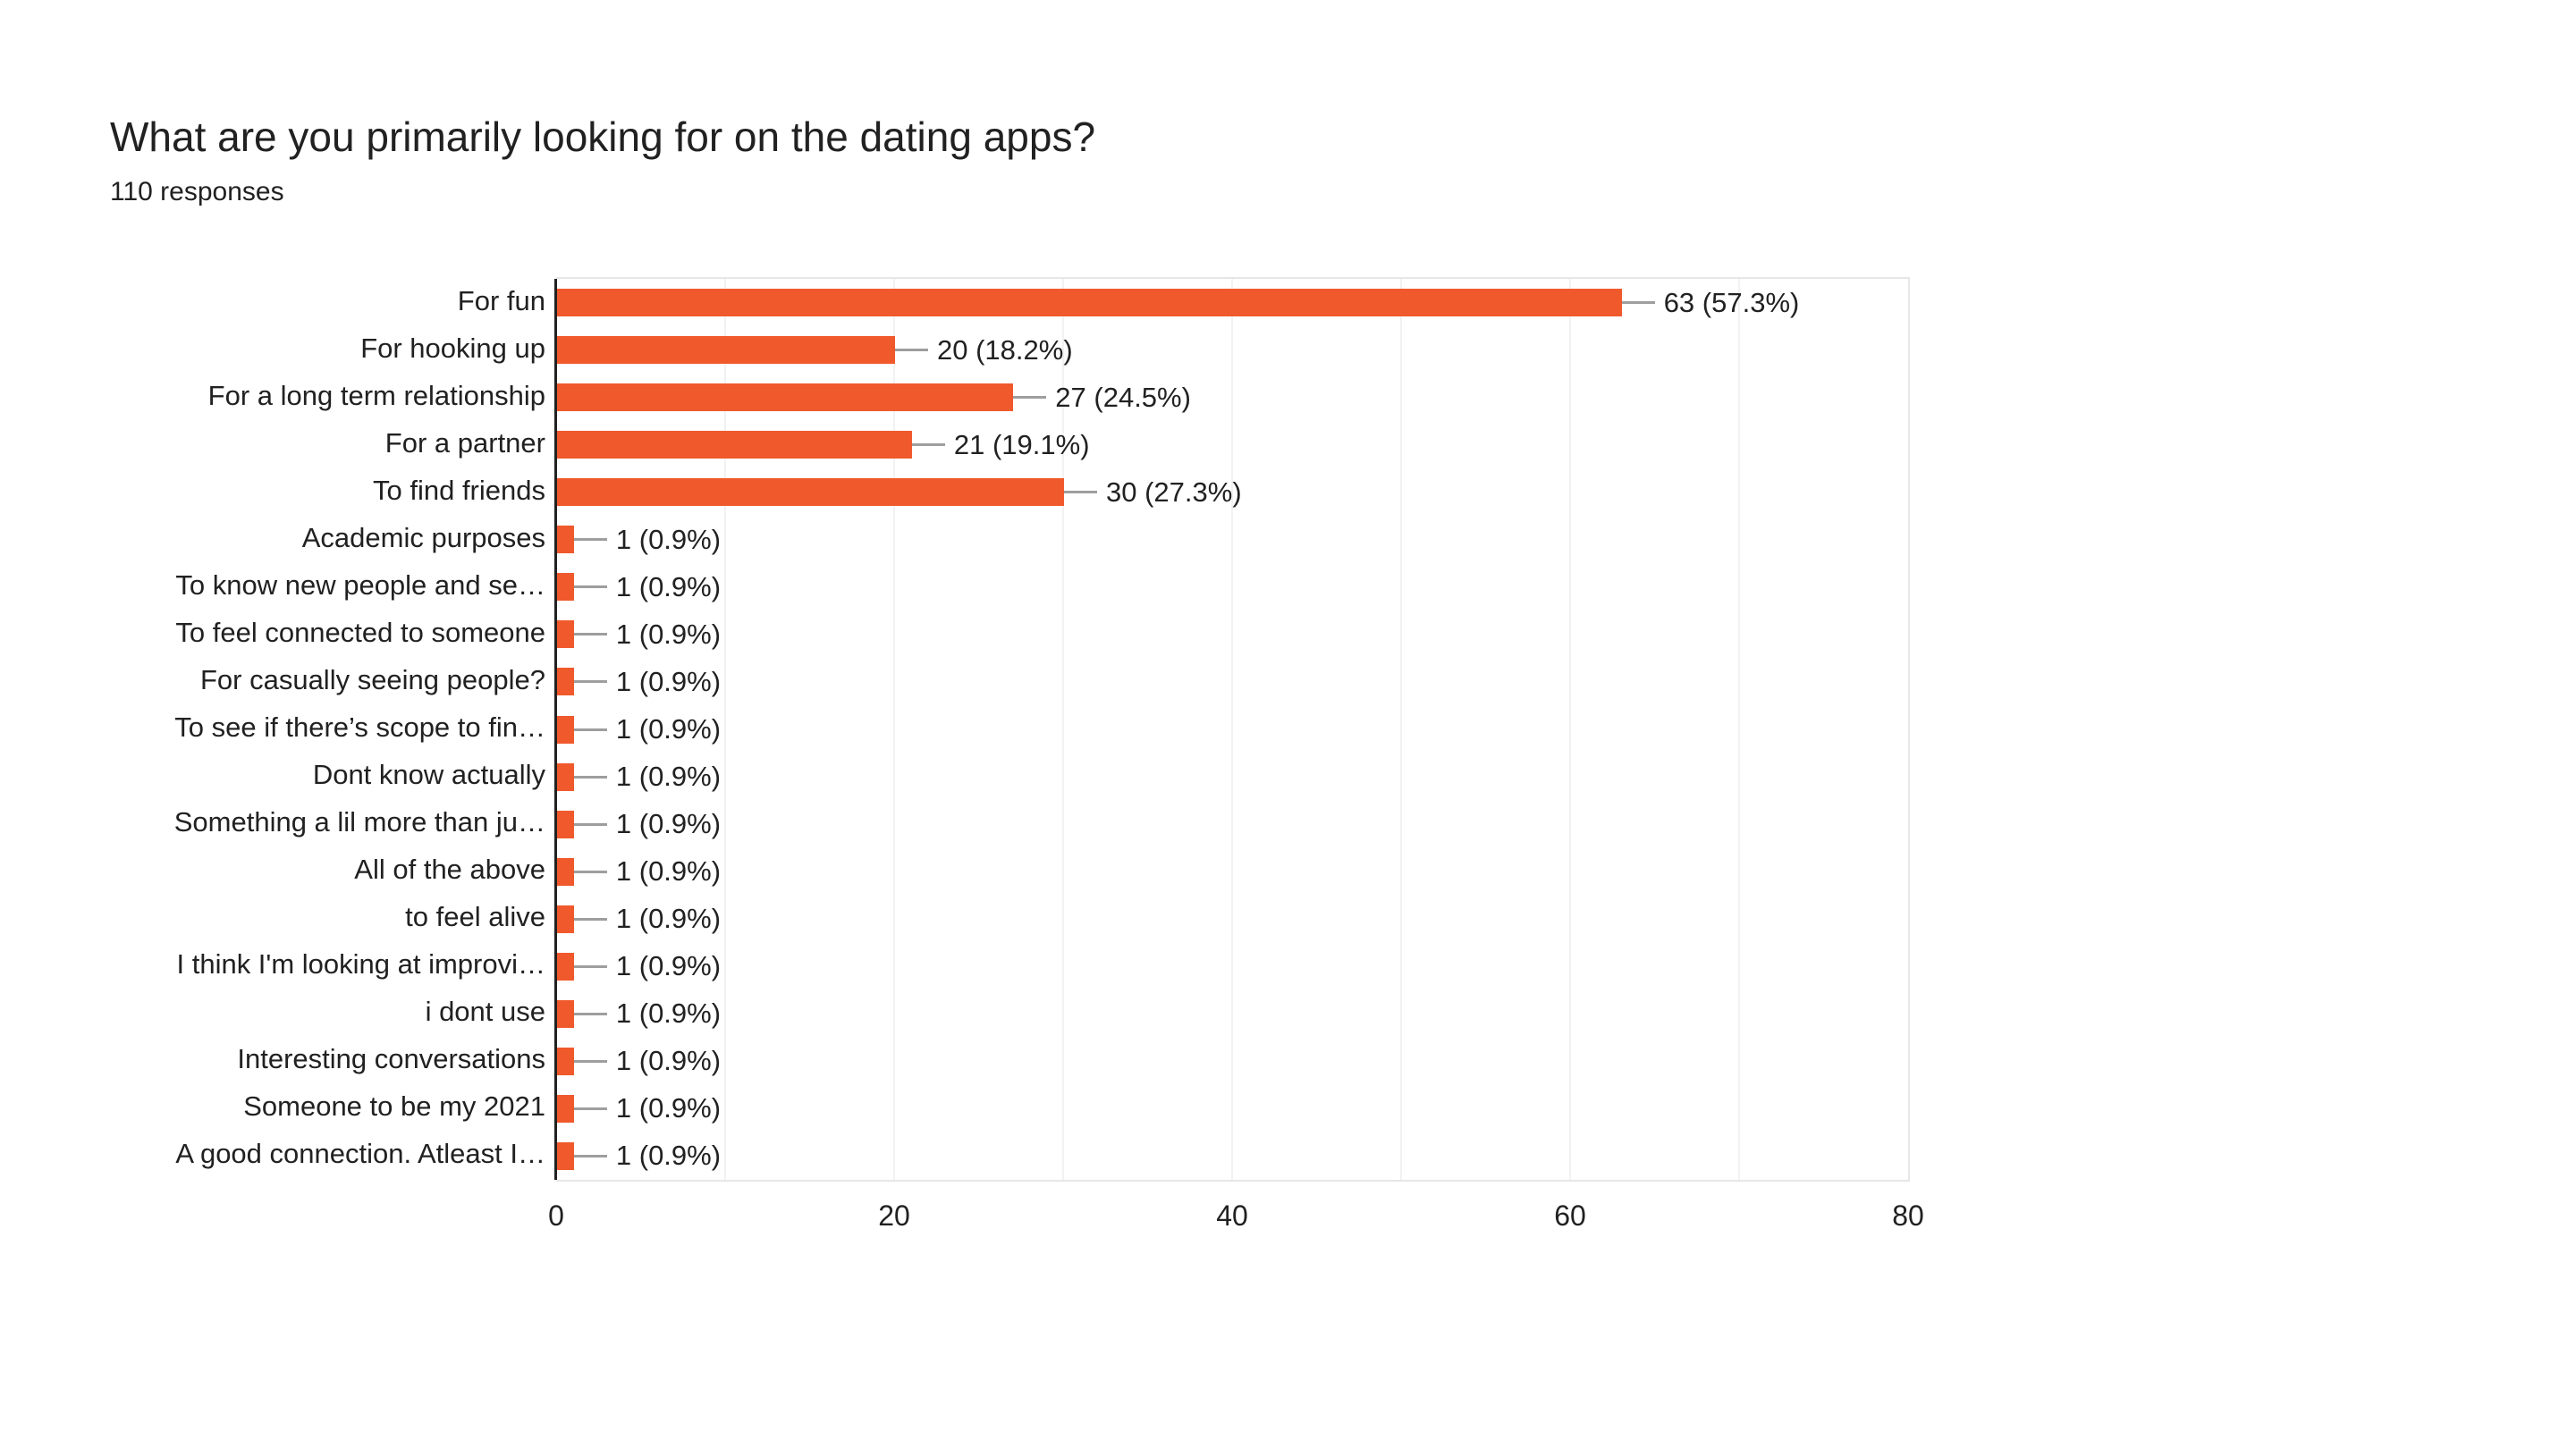 This screenshot has width=2576, height=1448. Describe the element at coordinates (556, 1216) in the screenshot. I see `x-tick-0: 0` at that location.